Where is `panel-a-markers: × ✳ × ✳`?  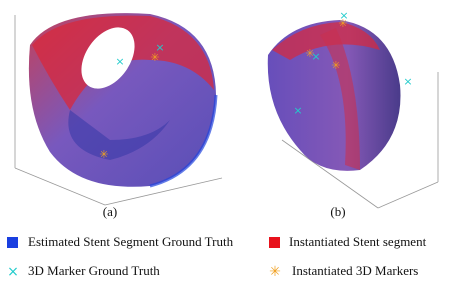 panel-a-markers: × ✳ × ✳ is located at coordinates (131, 101).